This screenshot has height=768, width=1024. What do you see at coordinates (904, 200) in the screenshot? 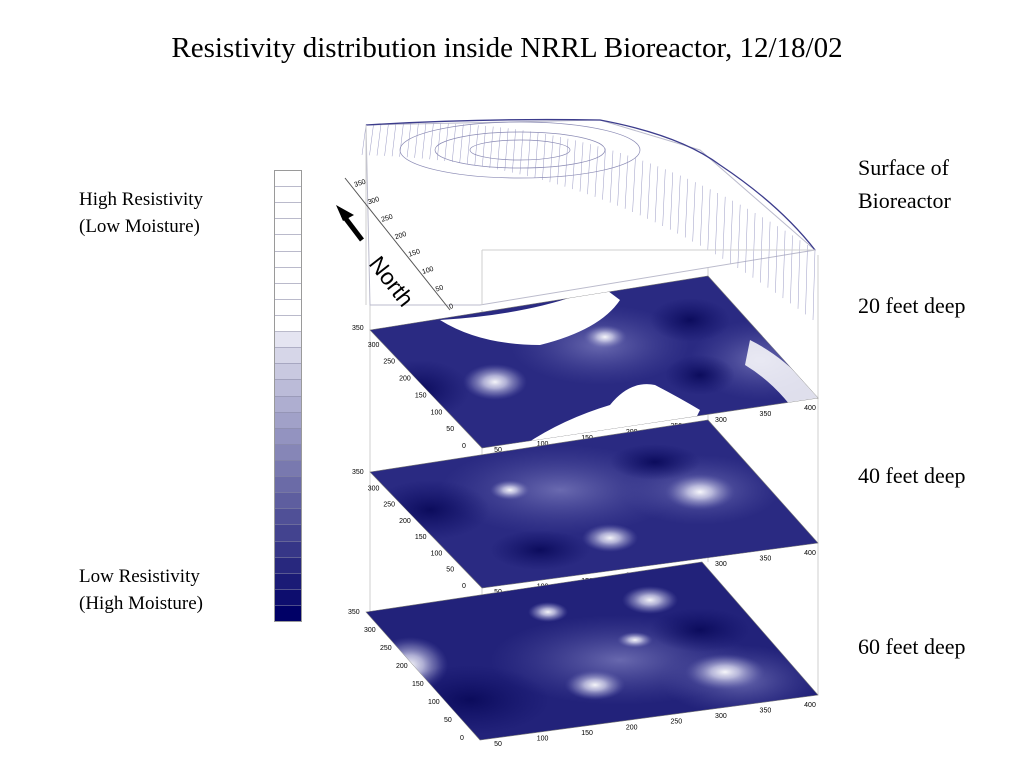
I see `surface-label-line2: Bioreactor` at bounding box center [904, 200].